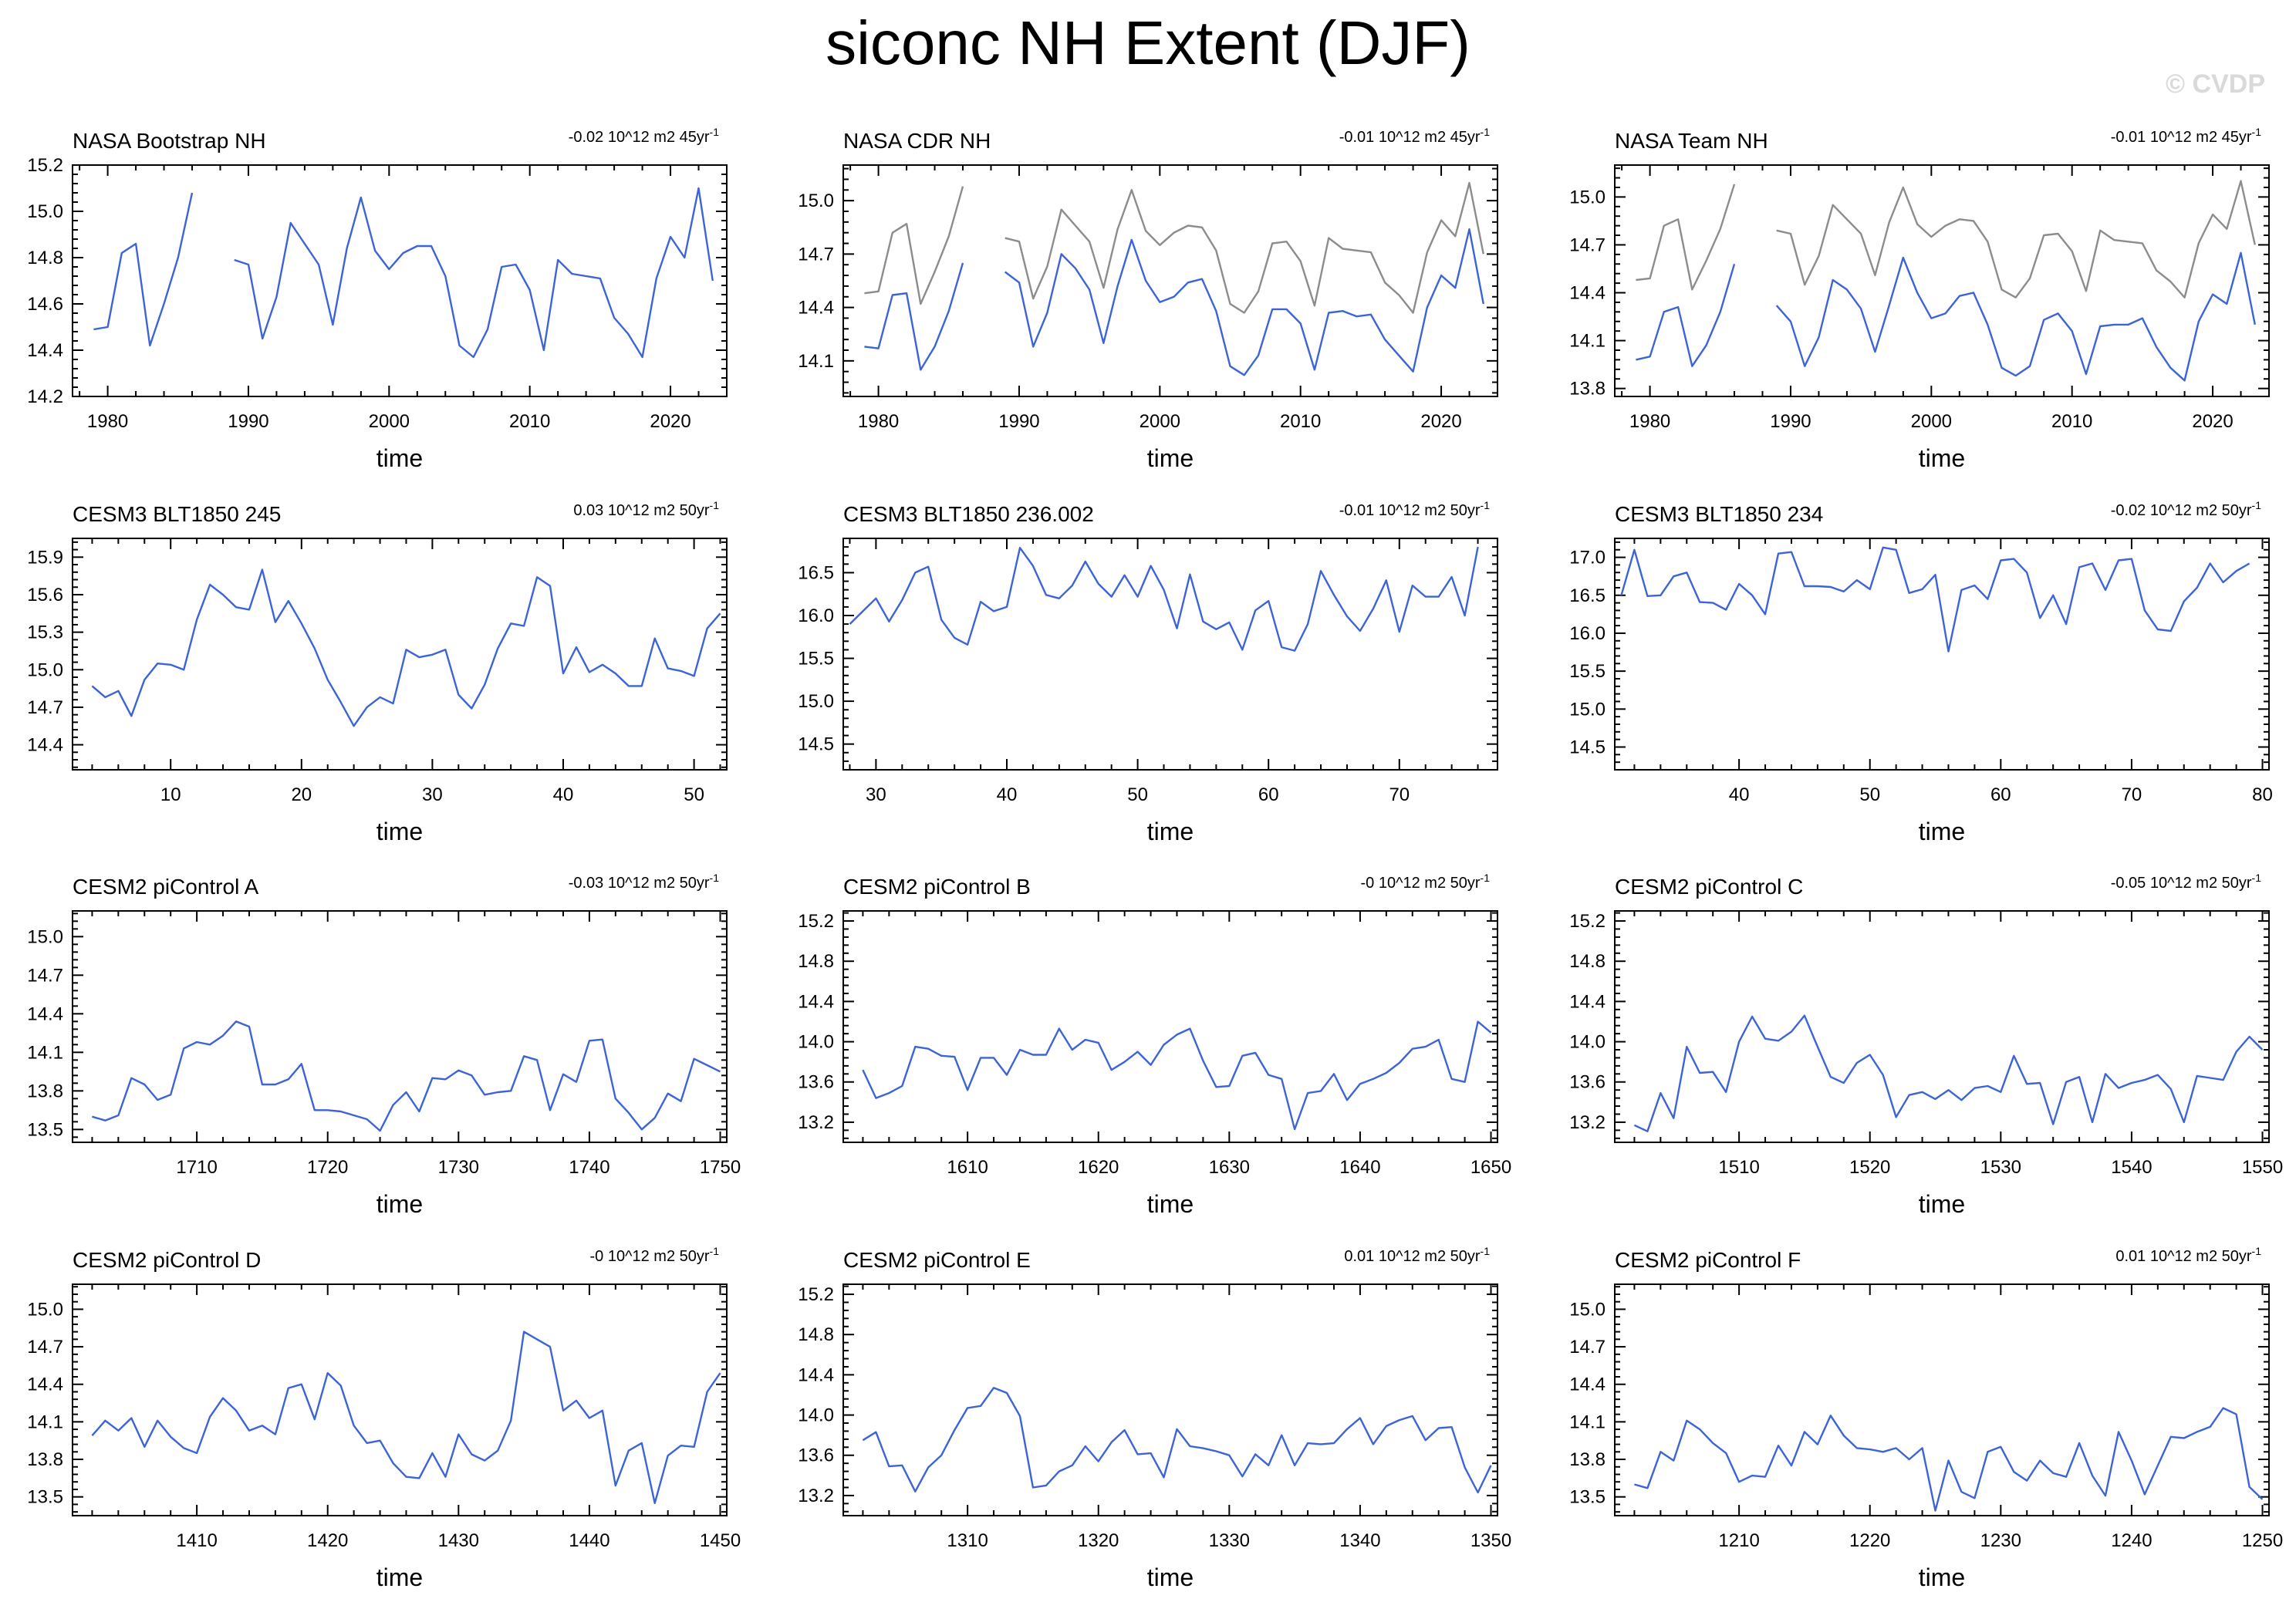  What do you see at coordinates (167, 1260) in the screenshot?
I see `panel-title: CESM2 piControl D` at bounding box center [167, 1260].